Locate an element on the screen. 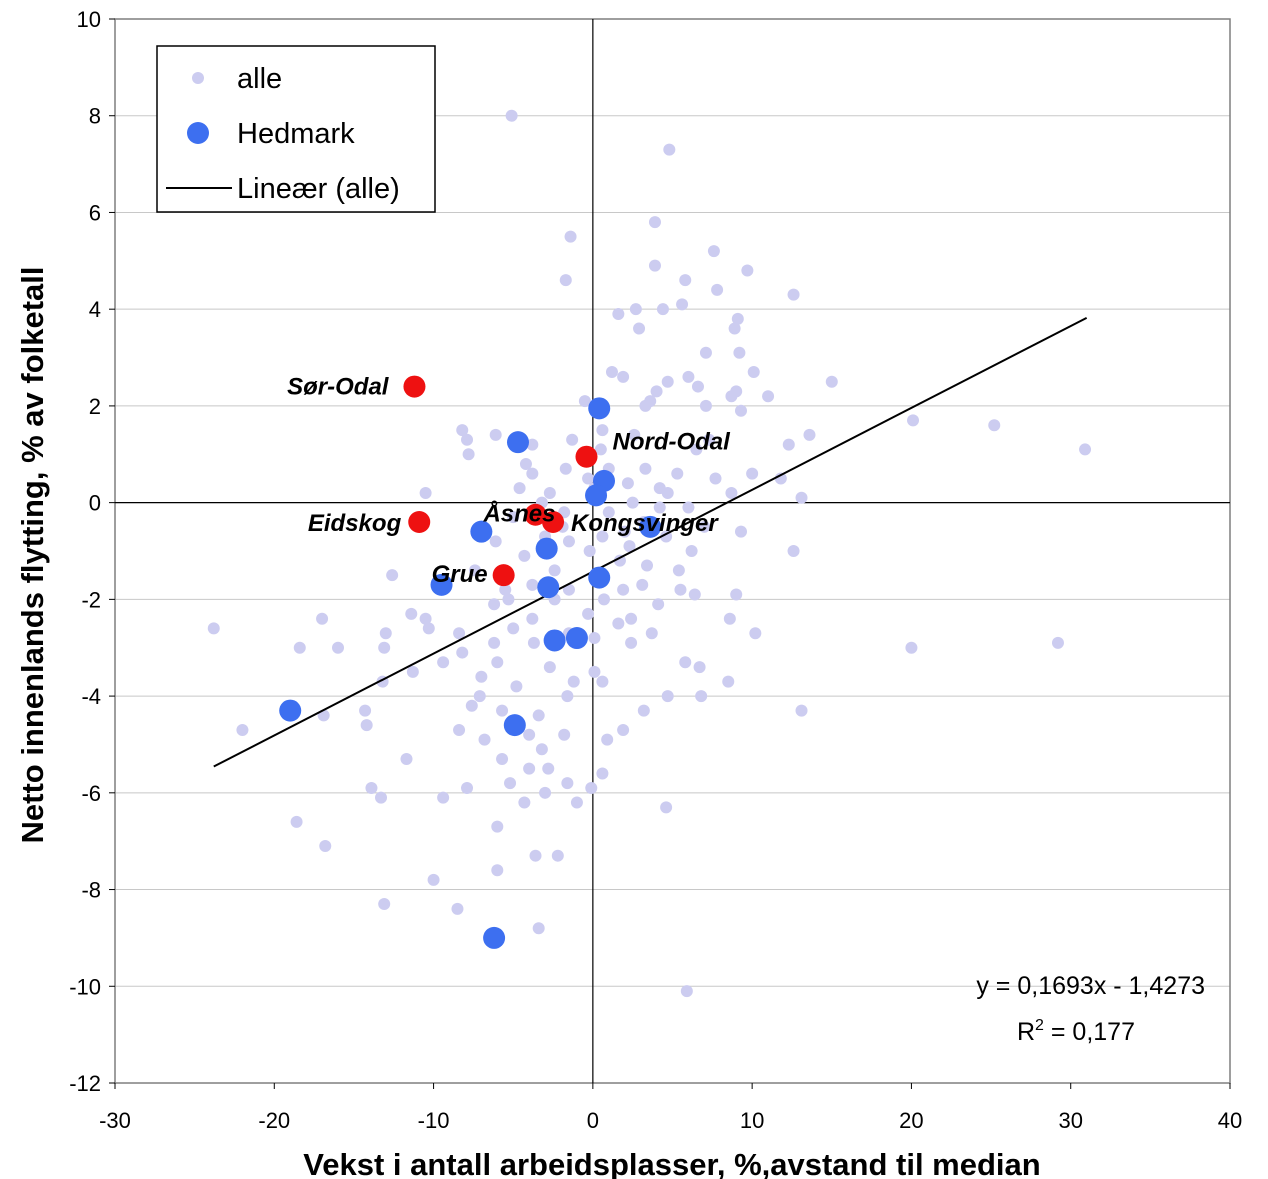  annotation-3: Åsnes is located at coordinates (518, 514).